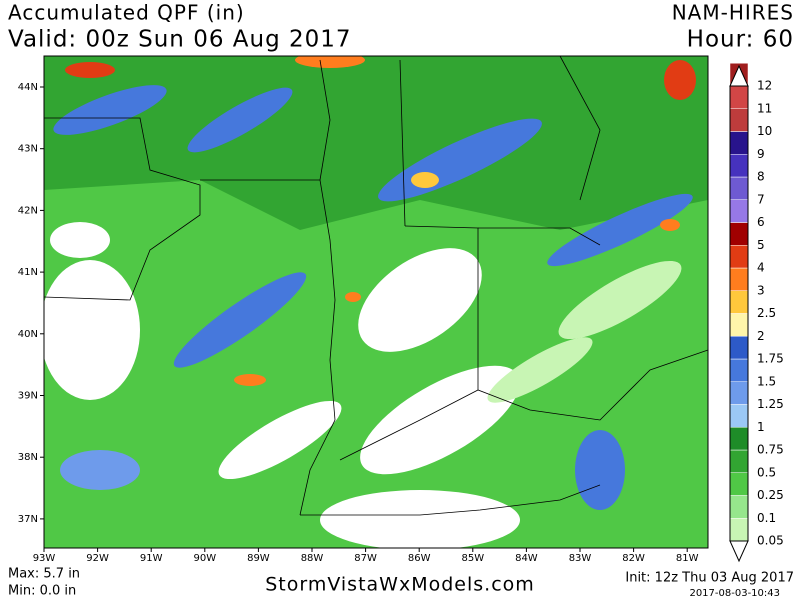 This screenshot has width=804, height=608. I want to click on lon-label: 81W, so click(687, 558).